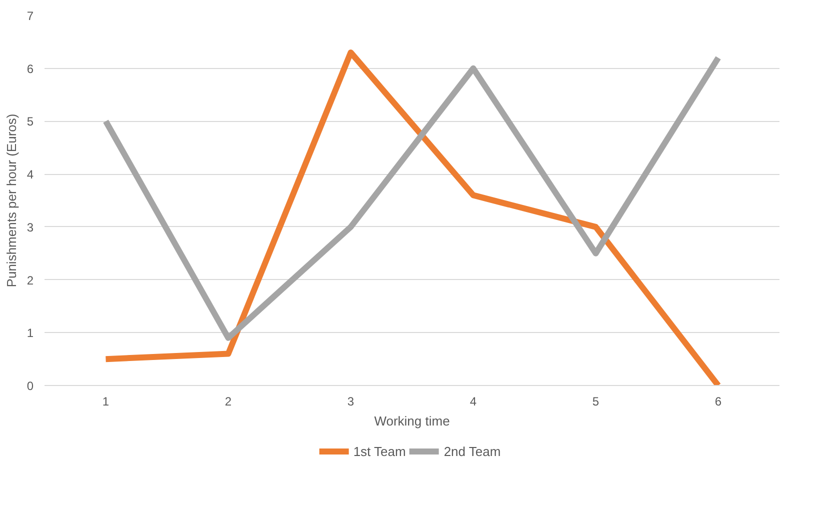  I want to click on y-tick-label: 5, so click(30, 121).